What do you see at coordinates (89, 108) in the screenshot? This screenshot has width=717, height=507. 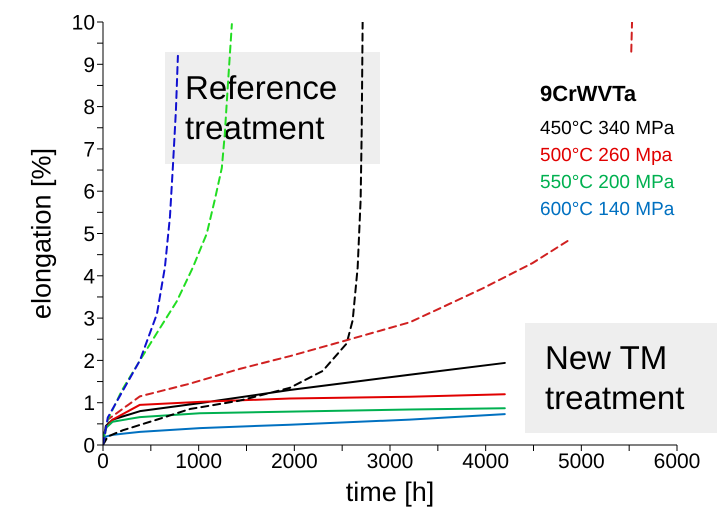 I see `y-tick-label: 8` at bounding box center [89, 108].